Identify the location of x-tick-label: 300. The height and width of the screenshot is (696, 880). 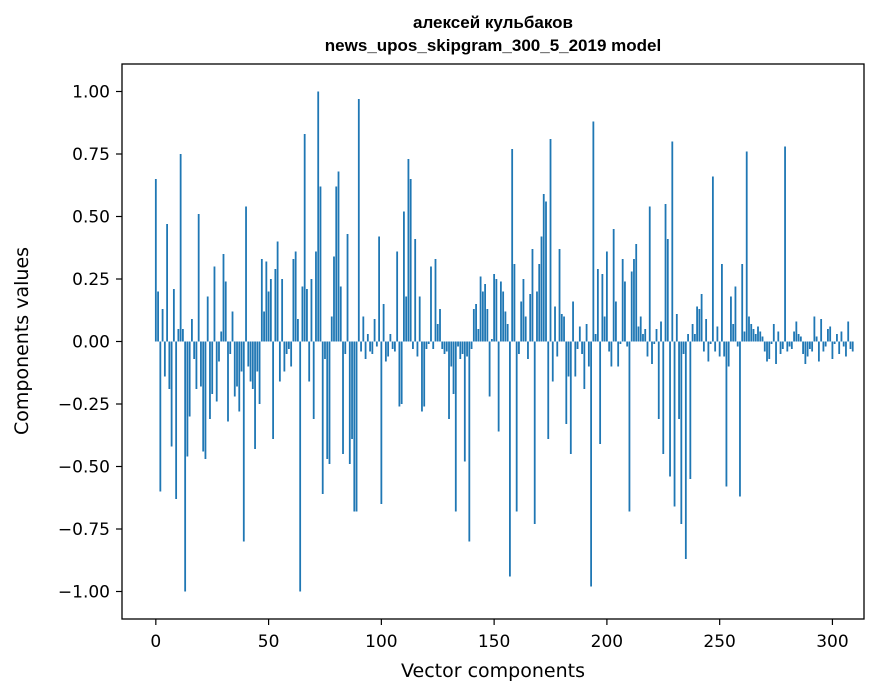
(832, 642).